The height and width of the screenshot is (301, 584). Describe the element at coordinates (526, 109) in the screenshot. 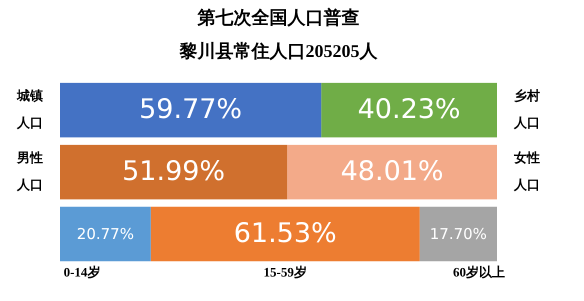

I see `series-label: 乡村人口` at that location.